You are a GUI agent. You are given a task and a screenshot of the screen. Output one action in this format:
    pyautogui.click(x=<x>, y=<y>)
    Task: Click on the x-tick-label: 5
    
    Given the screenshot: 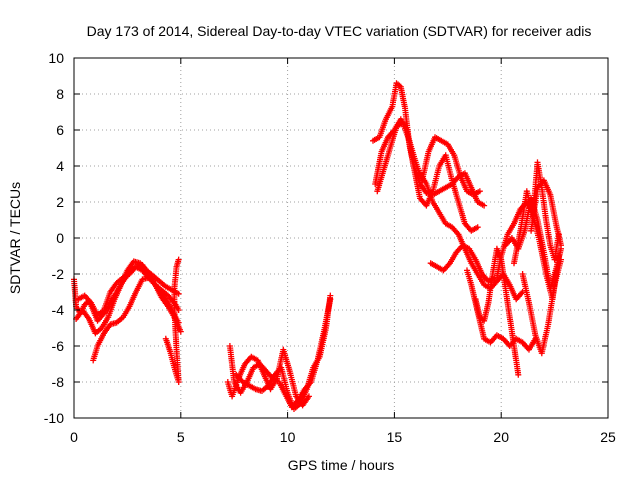 What is the action you would take?
    pyautogui.click(x=181, y=437)
    